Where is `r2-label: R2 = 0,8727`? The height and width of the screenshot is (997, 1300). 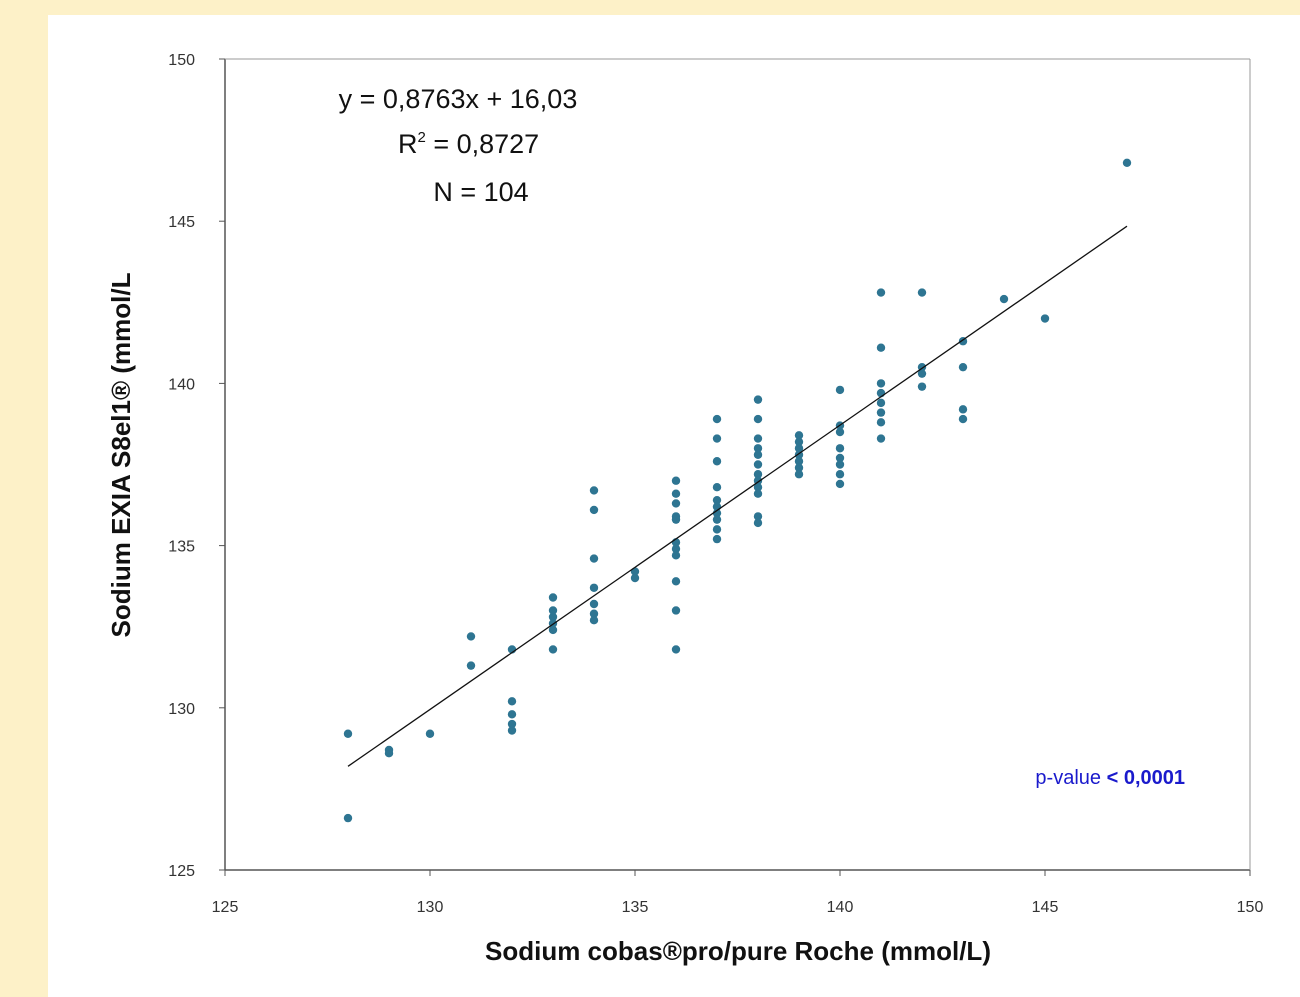 r2-label: R2 = 0,8727 is located at coordinates (468, 144).